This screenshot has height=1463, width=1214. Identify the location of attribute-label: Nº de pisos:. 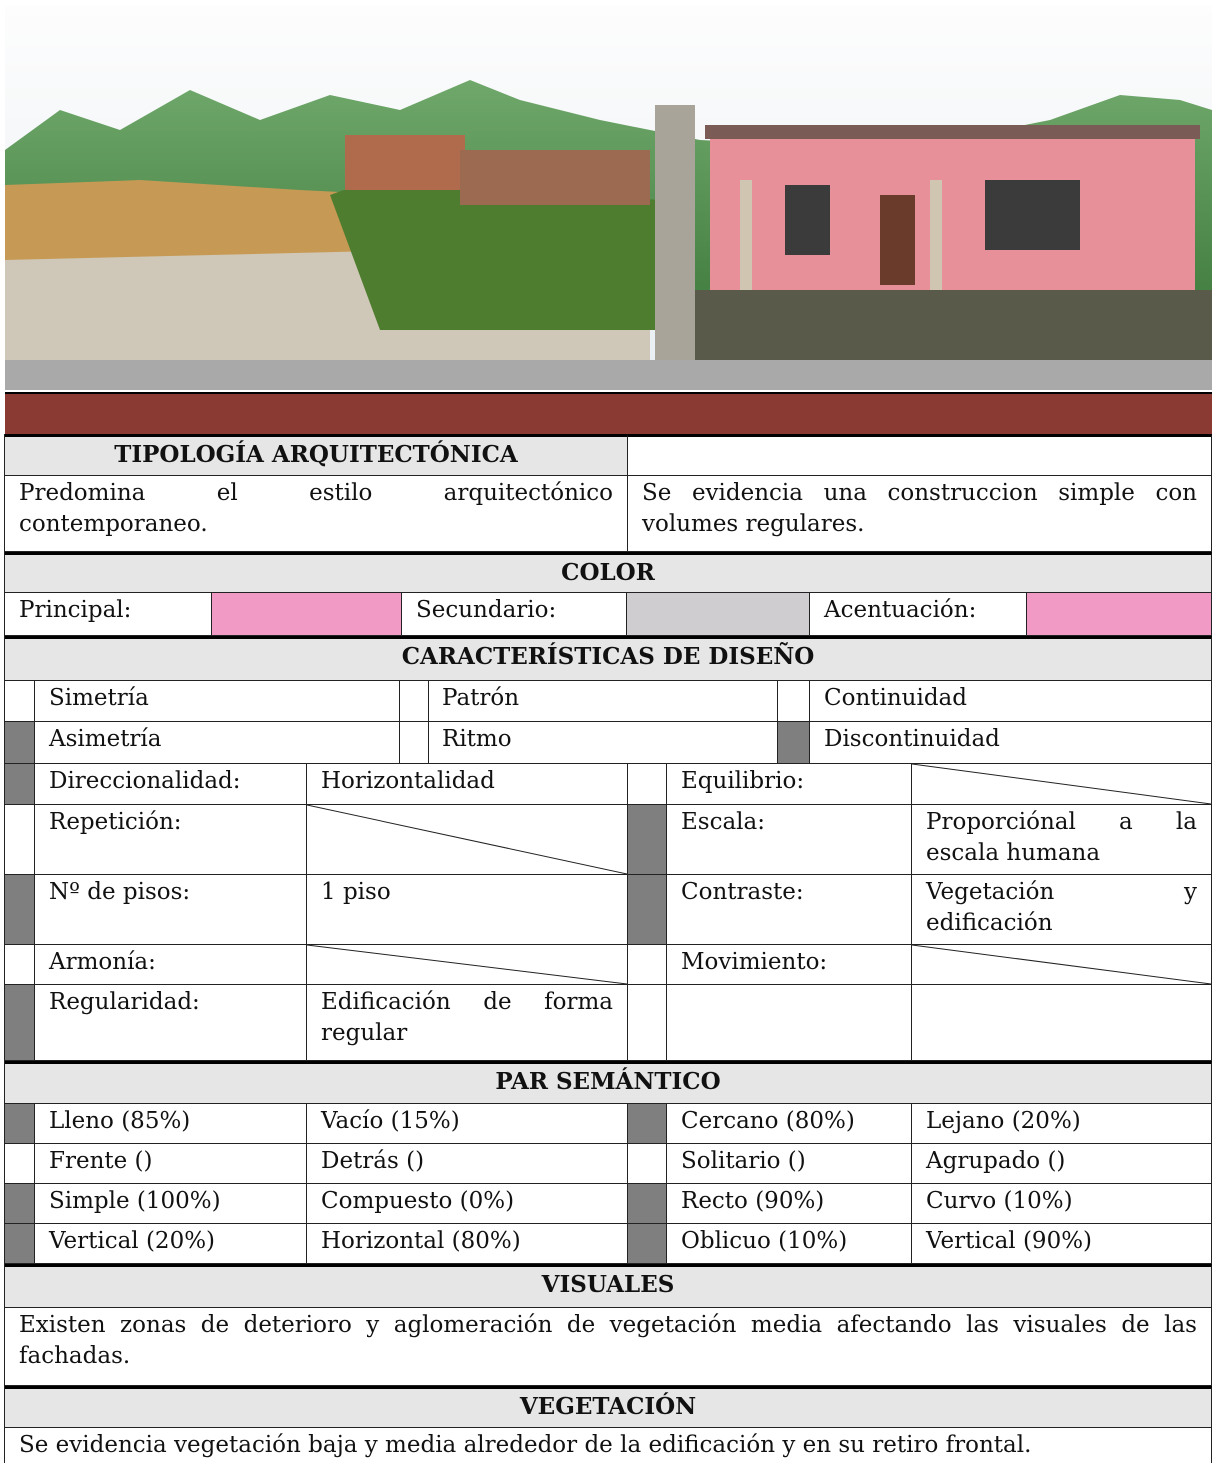
(171, 910).